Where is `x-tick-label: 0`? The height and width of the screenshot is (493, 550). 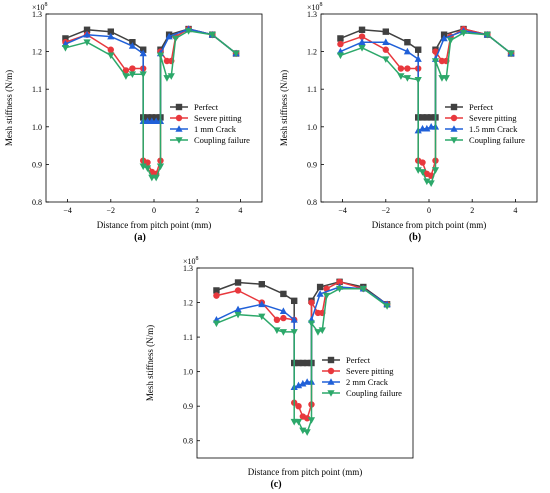 x-tick-label: 0 is located at coordinates (429, 210).